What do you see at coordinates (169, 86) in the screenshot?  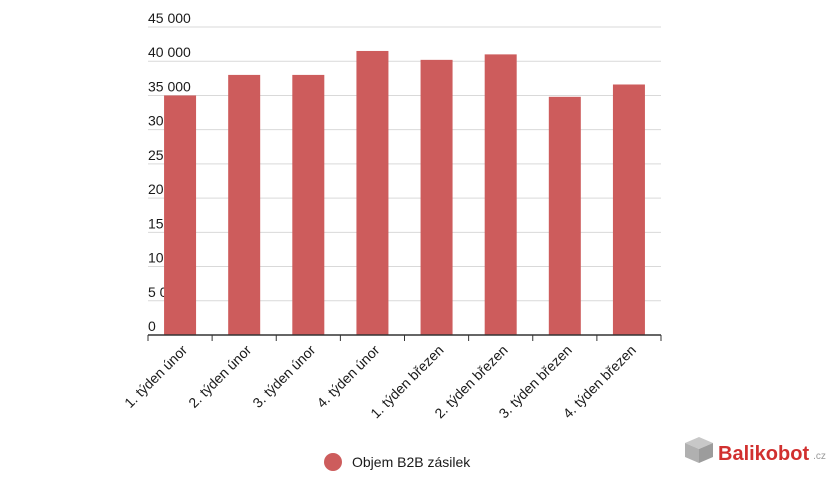 I see `y-tick-label: 35 000` at bounding box center [169, 86].